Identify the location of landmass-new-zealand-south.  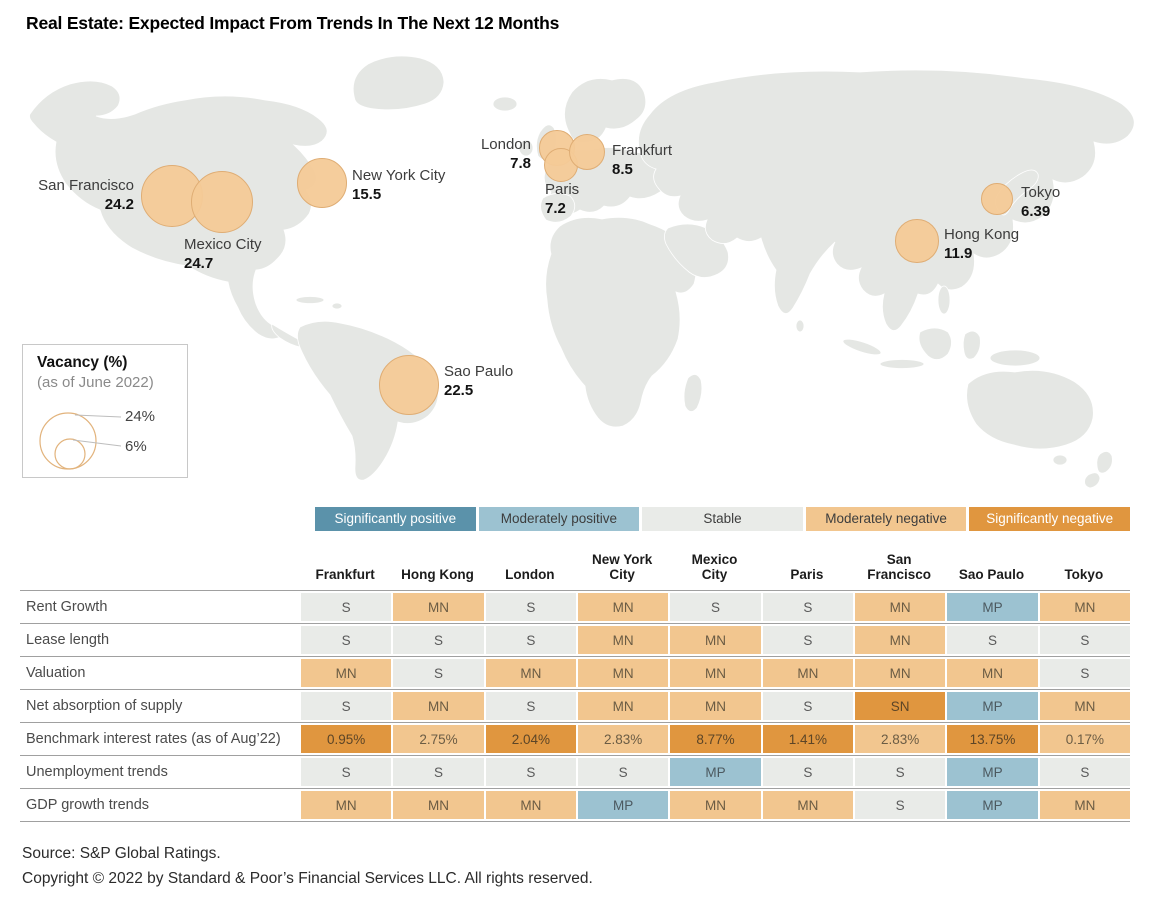
(1092, 480).